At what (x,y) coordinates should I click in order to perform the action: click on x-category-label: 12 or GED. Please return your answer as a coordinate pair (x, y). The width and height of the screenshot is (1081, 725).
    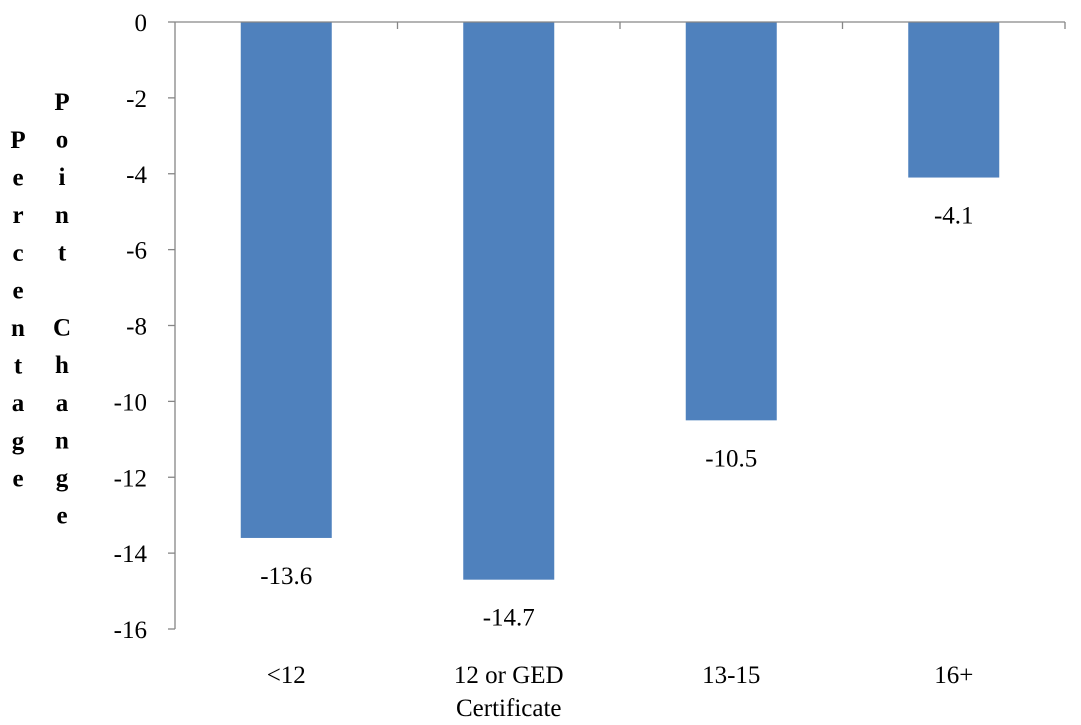
    Looking at the image, I should click on (509, 675).